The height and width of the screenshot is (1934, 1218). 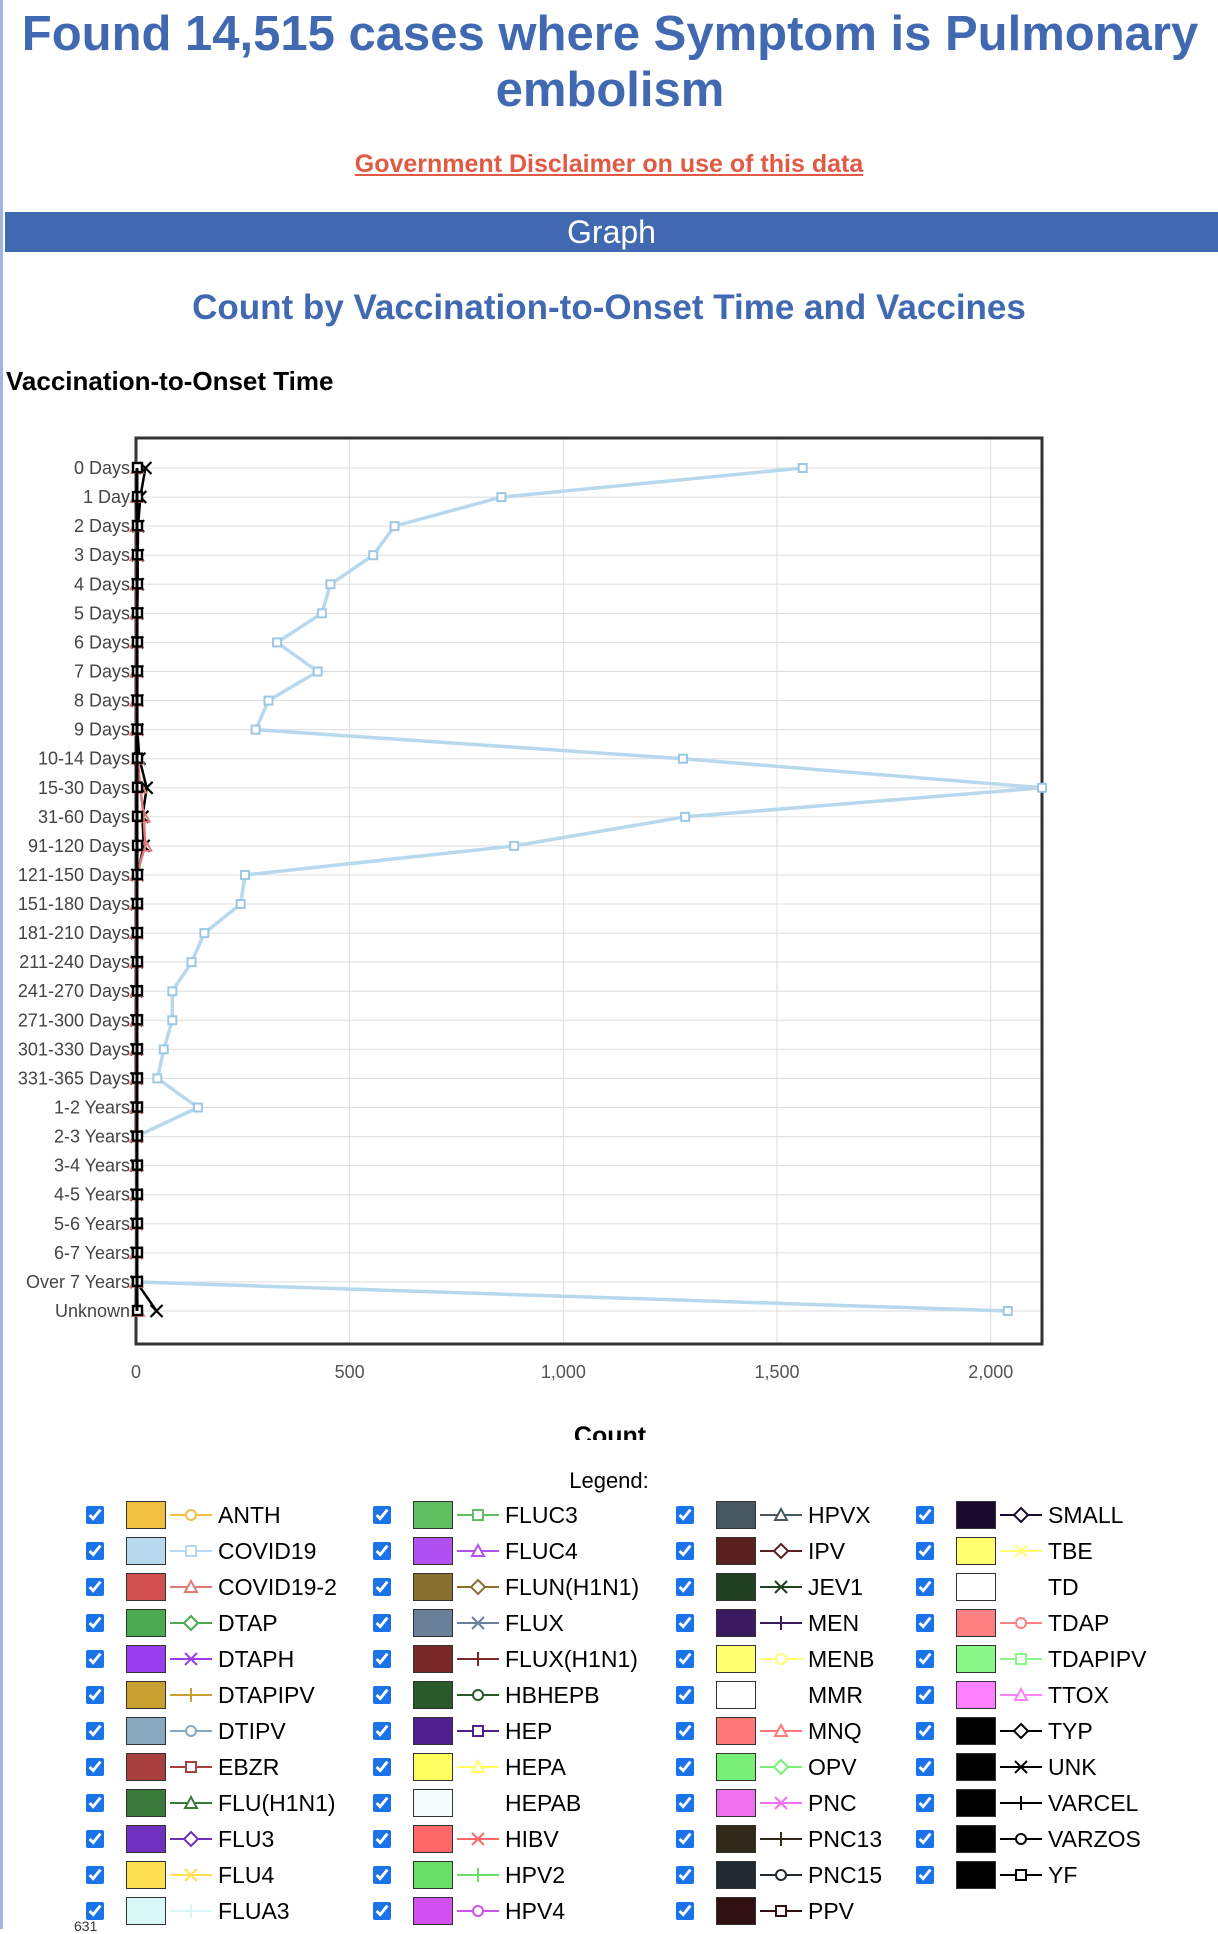 What do you see at coordinates (610, 1431) in the screenshot?
I see `x-axis-title: Count` at bounding box center [610, 1431].